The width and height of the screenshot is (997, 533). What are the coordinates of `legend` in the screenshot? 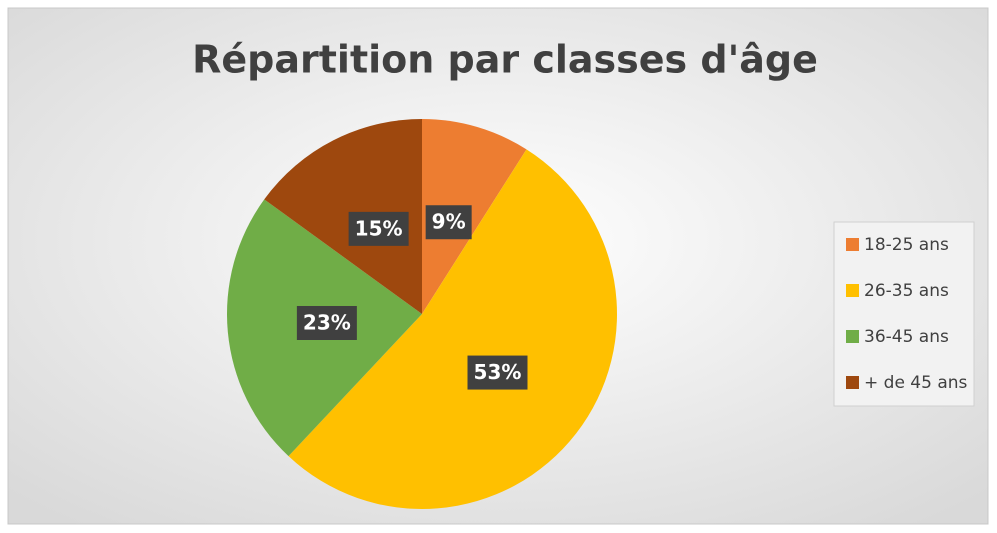 It's located at (904, 314).